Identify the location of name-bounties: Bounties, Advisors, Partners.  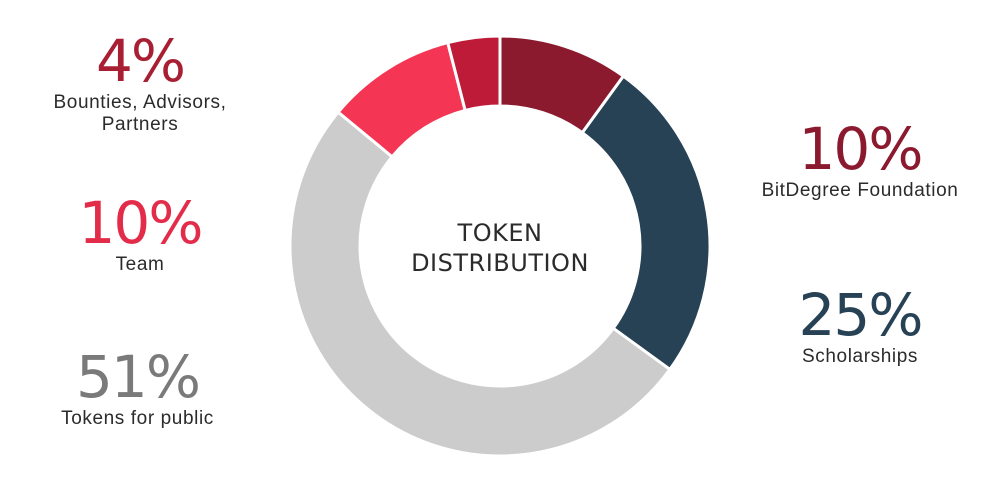
(140, 113).